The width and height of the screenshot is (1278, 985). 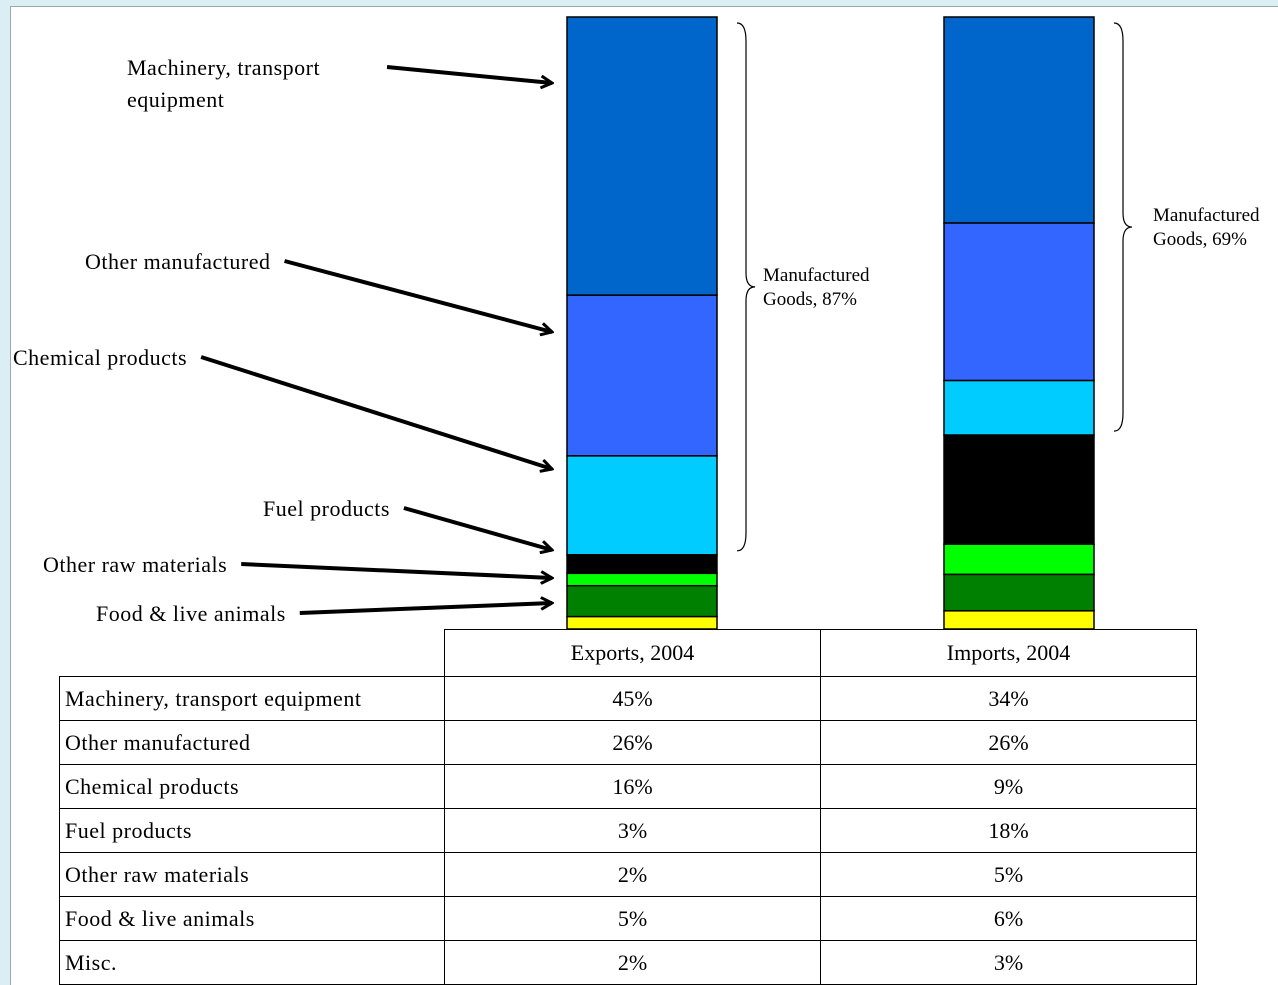 What do you see at coordinates (252, 874) in the screenshot?
I see `row-label: Other raw materials` at bounding box center [252, 874].